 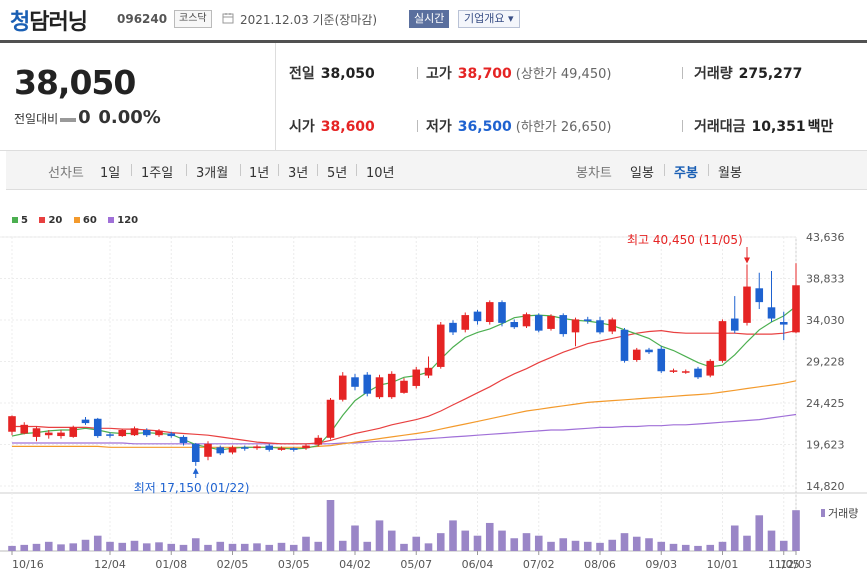 I want to click on tab-10year: 10년, so click(x=380, y=173).